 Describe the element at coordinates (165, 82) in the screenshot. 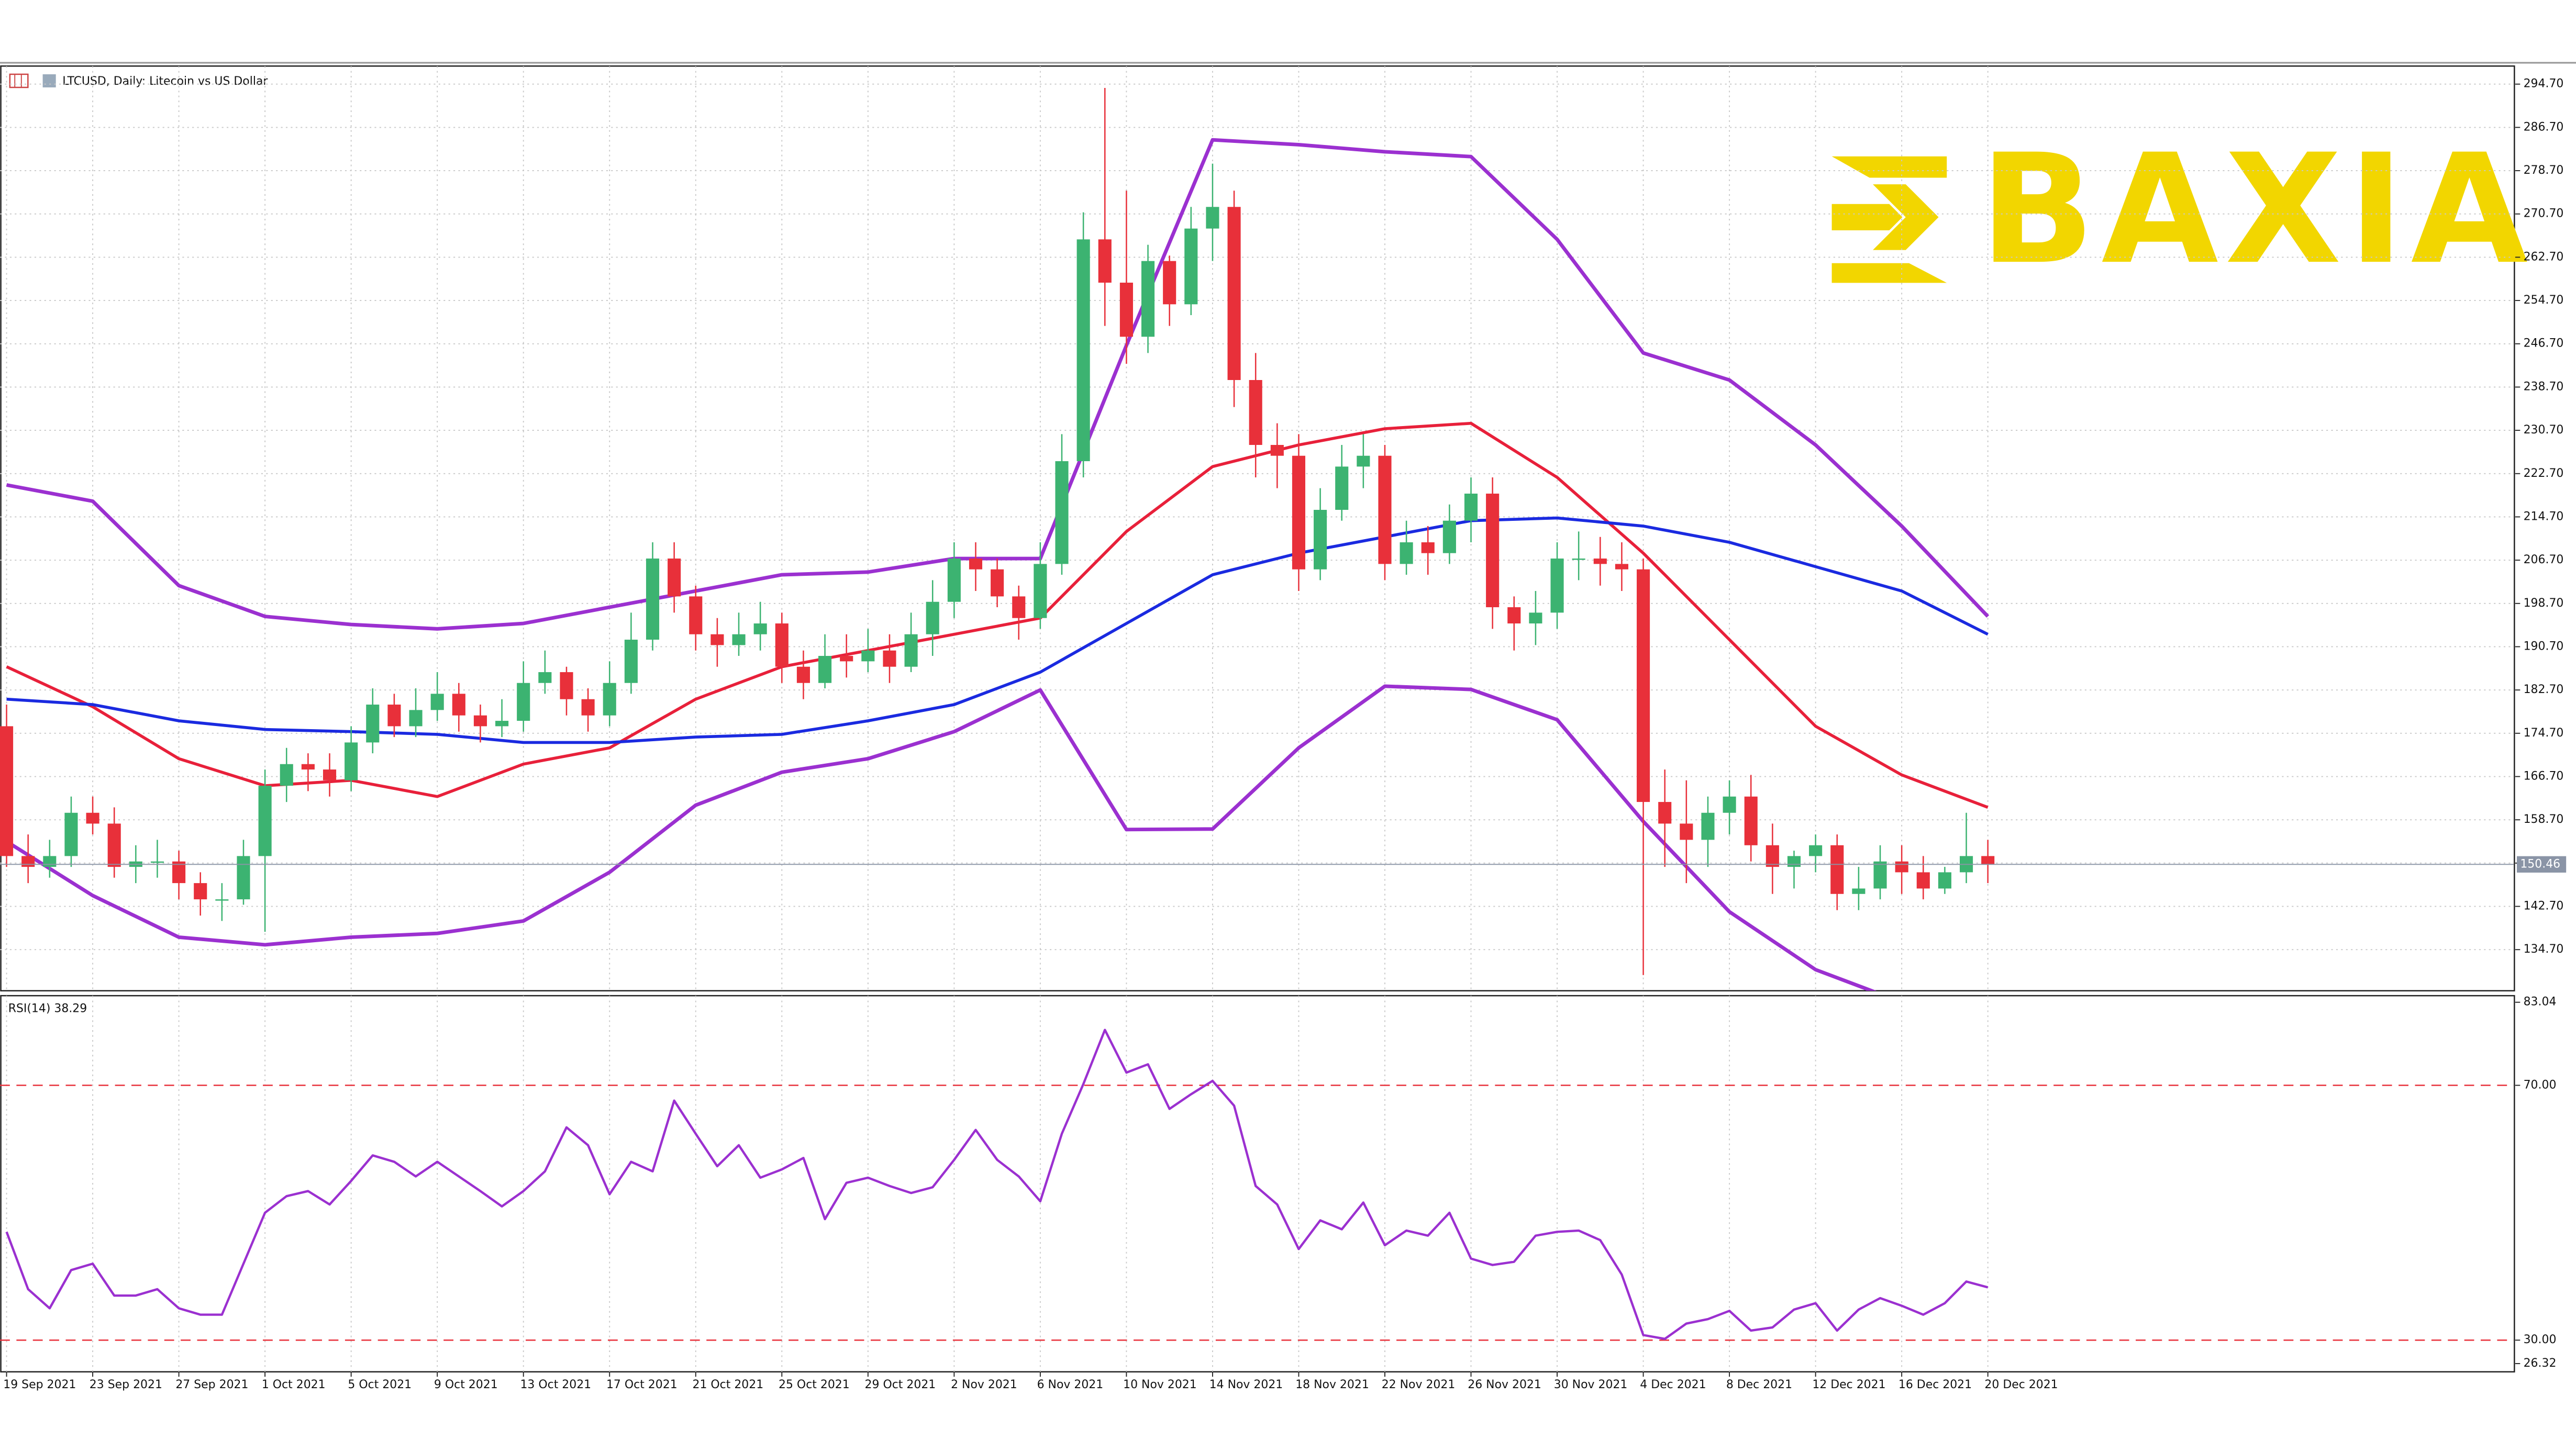

I see `chart-title: LTCUSD, Daily: Litecoin vs US Dollar` at that location.